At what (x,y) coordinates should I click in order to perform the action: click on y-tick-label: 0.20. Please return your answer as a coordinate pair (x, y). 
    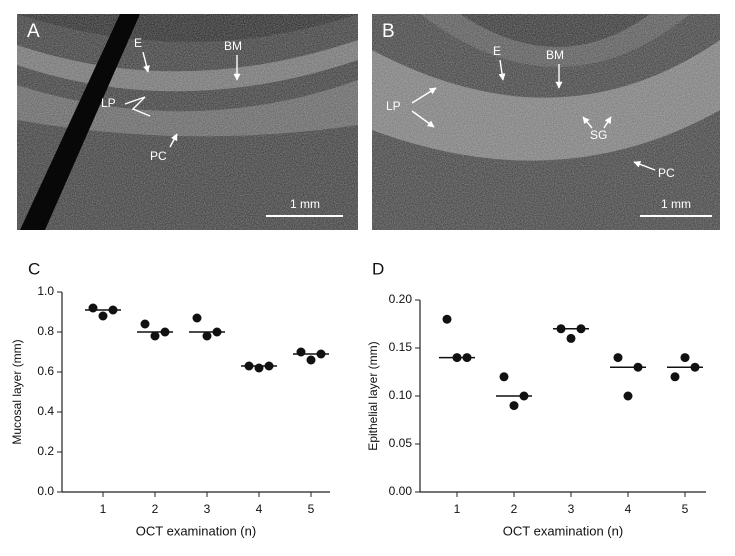
    Looking at the image, I should click on (401, 299).